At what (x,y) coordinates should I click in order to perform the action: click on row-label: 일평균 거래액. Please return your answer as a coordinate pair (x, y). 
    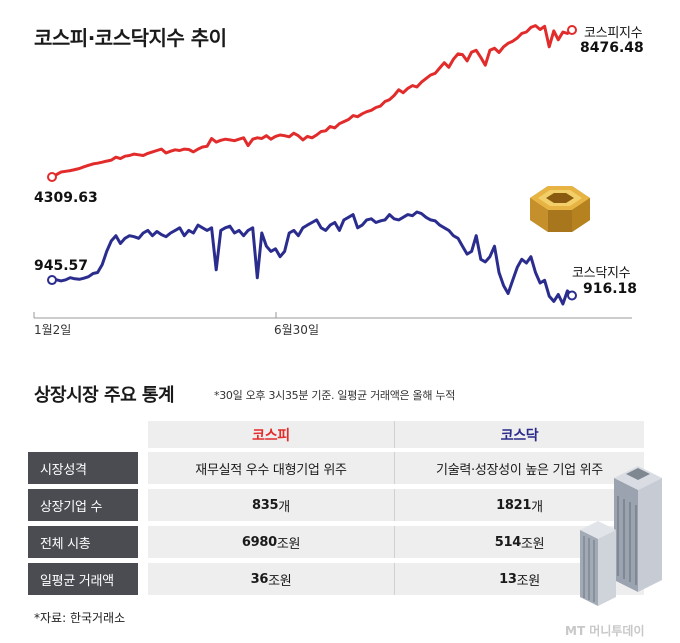
    Looking at the image, I should click on (83, 579).